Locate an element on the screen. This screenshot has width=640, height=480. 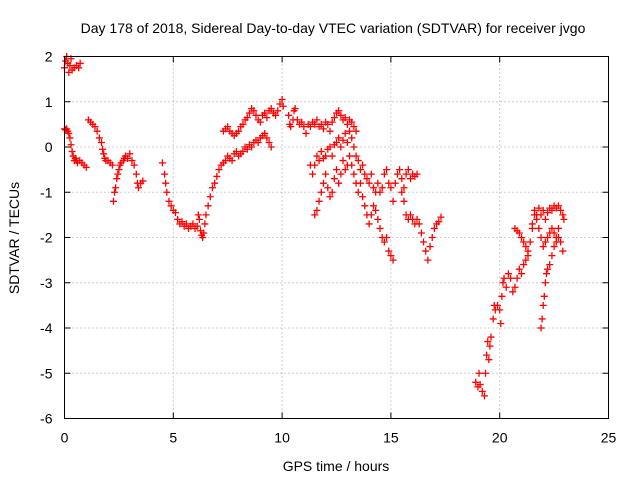
x-tick-label: 0 is located at coordinates (65, 438).